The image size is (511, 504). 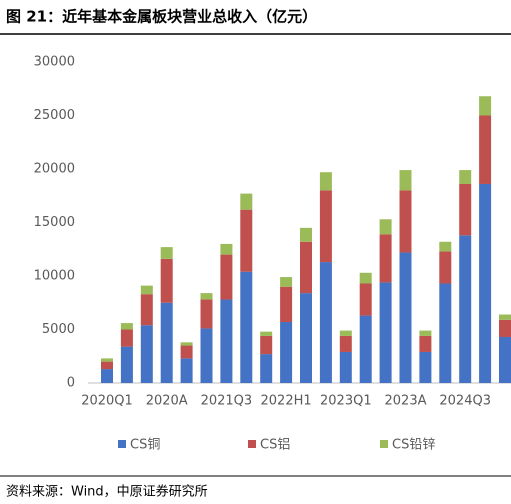 I want to click on x-tick-label: 2023Q1, so click(x=346, y=401).